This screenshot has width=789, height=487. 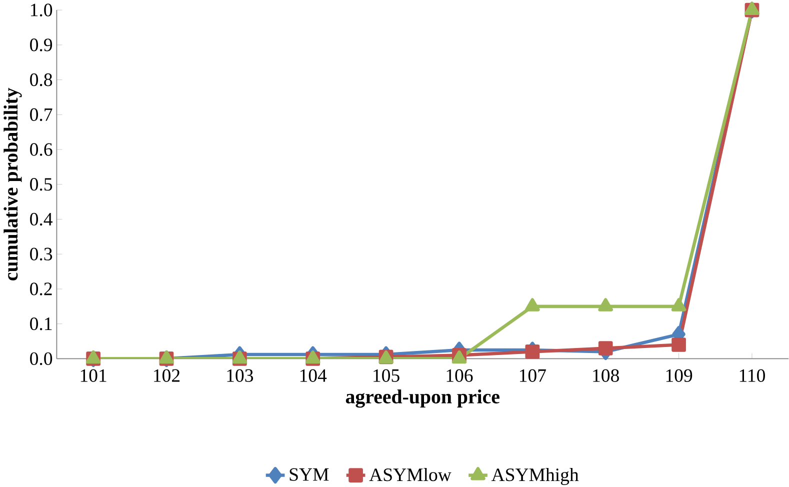 I want to click on x-tick-label: 108, so click(x=606, y=375).